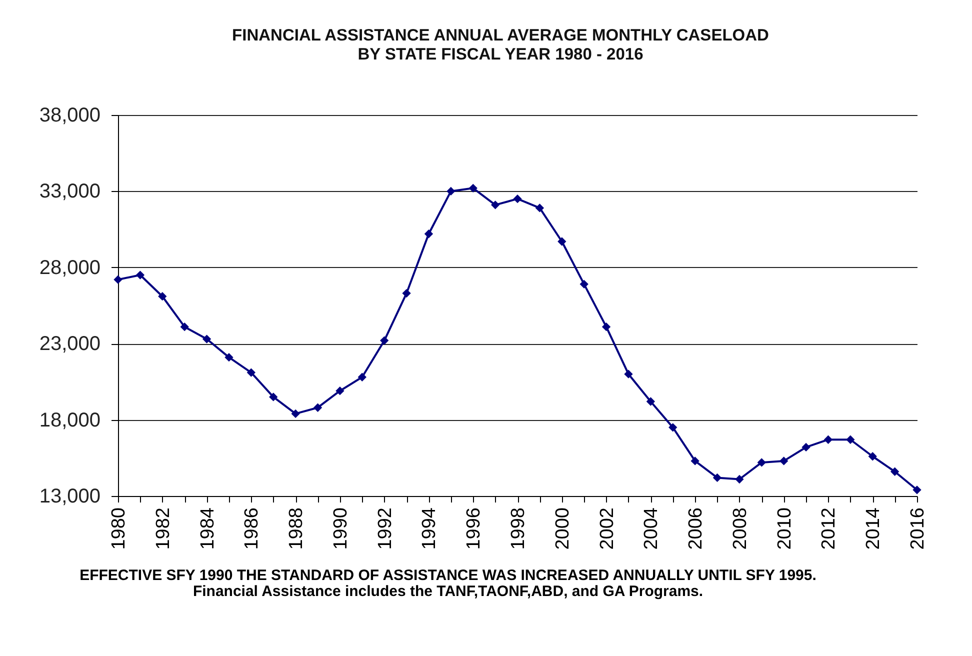 The image size is (972, 656). Describe the element at coordinates (651, 528) in the screenshot. I see `x-tick-label: 2004` at that location.